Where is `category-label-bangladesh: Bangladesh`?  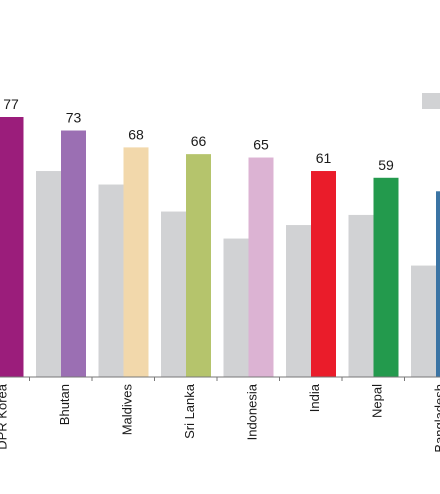 category-label-bangladesh: Bangladesh is located at coordinates (436, 418).